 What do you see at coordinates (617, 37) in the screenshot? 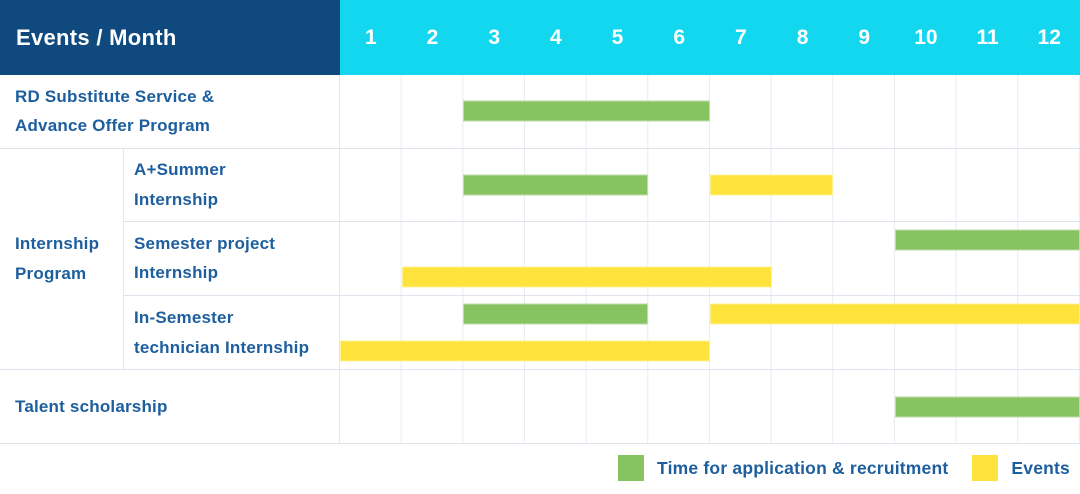
I see `month-header-cell: 5` at bounding box center [617, 37].